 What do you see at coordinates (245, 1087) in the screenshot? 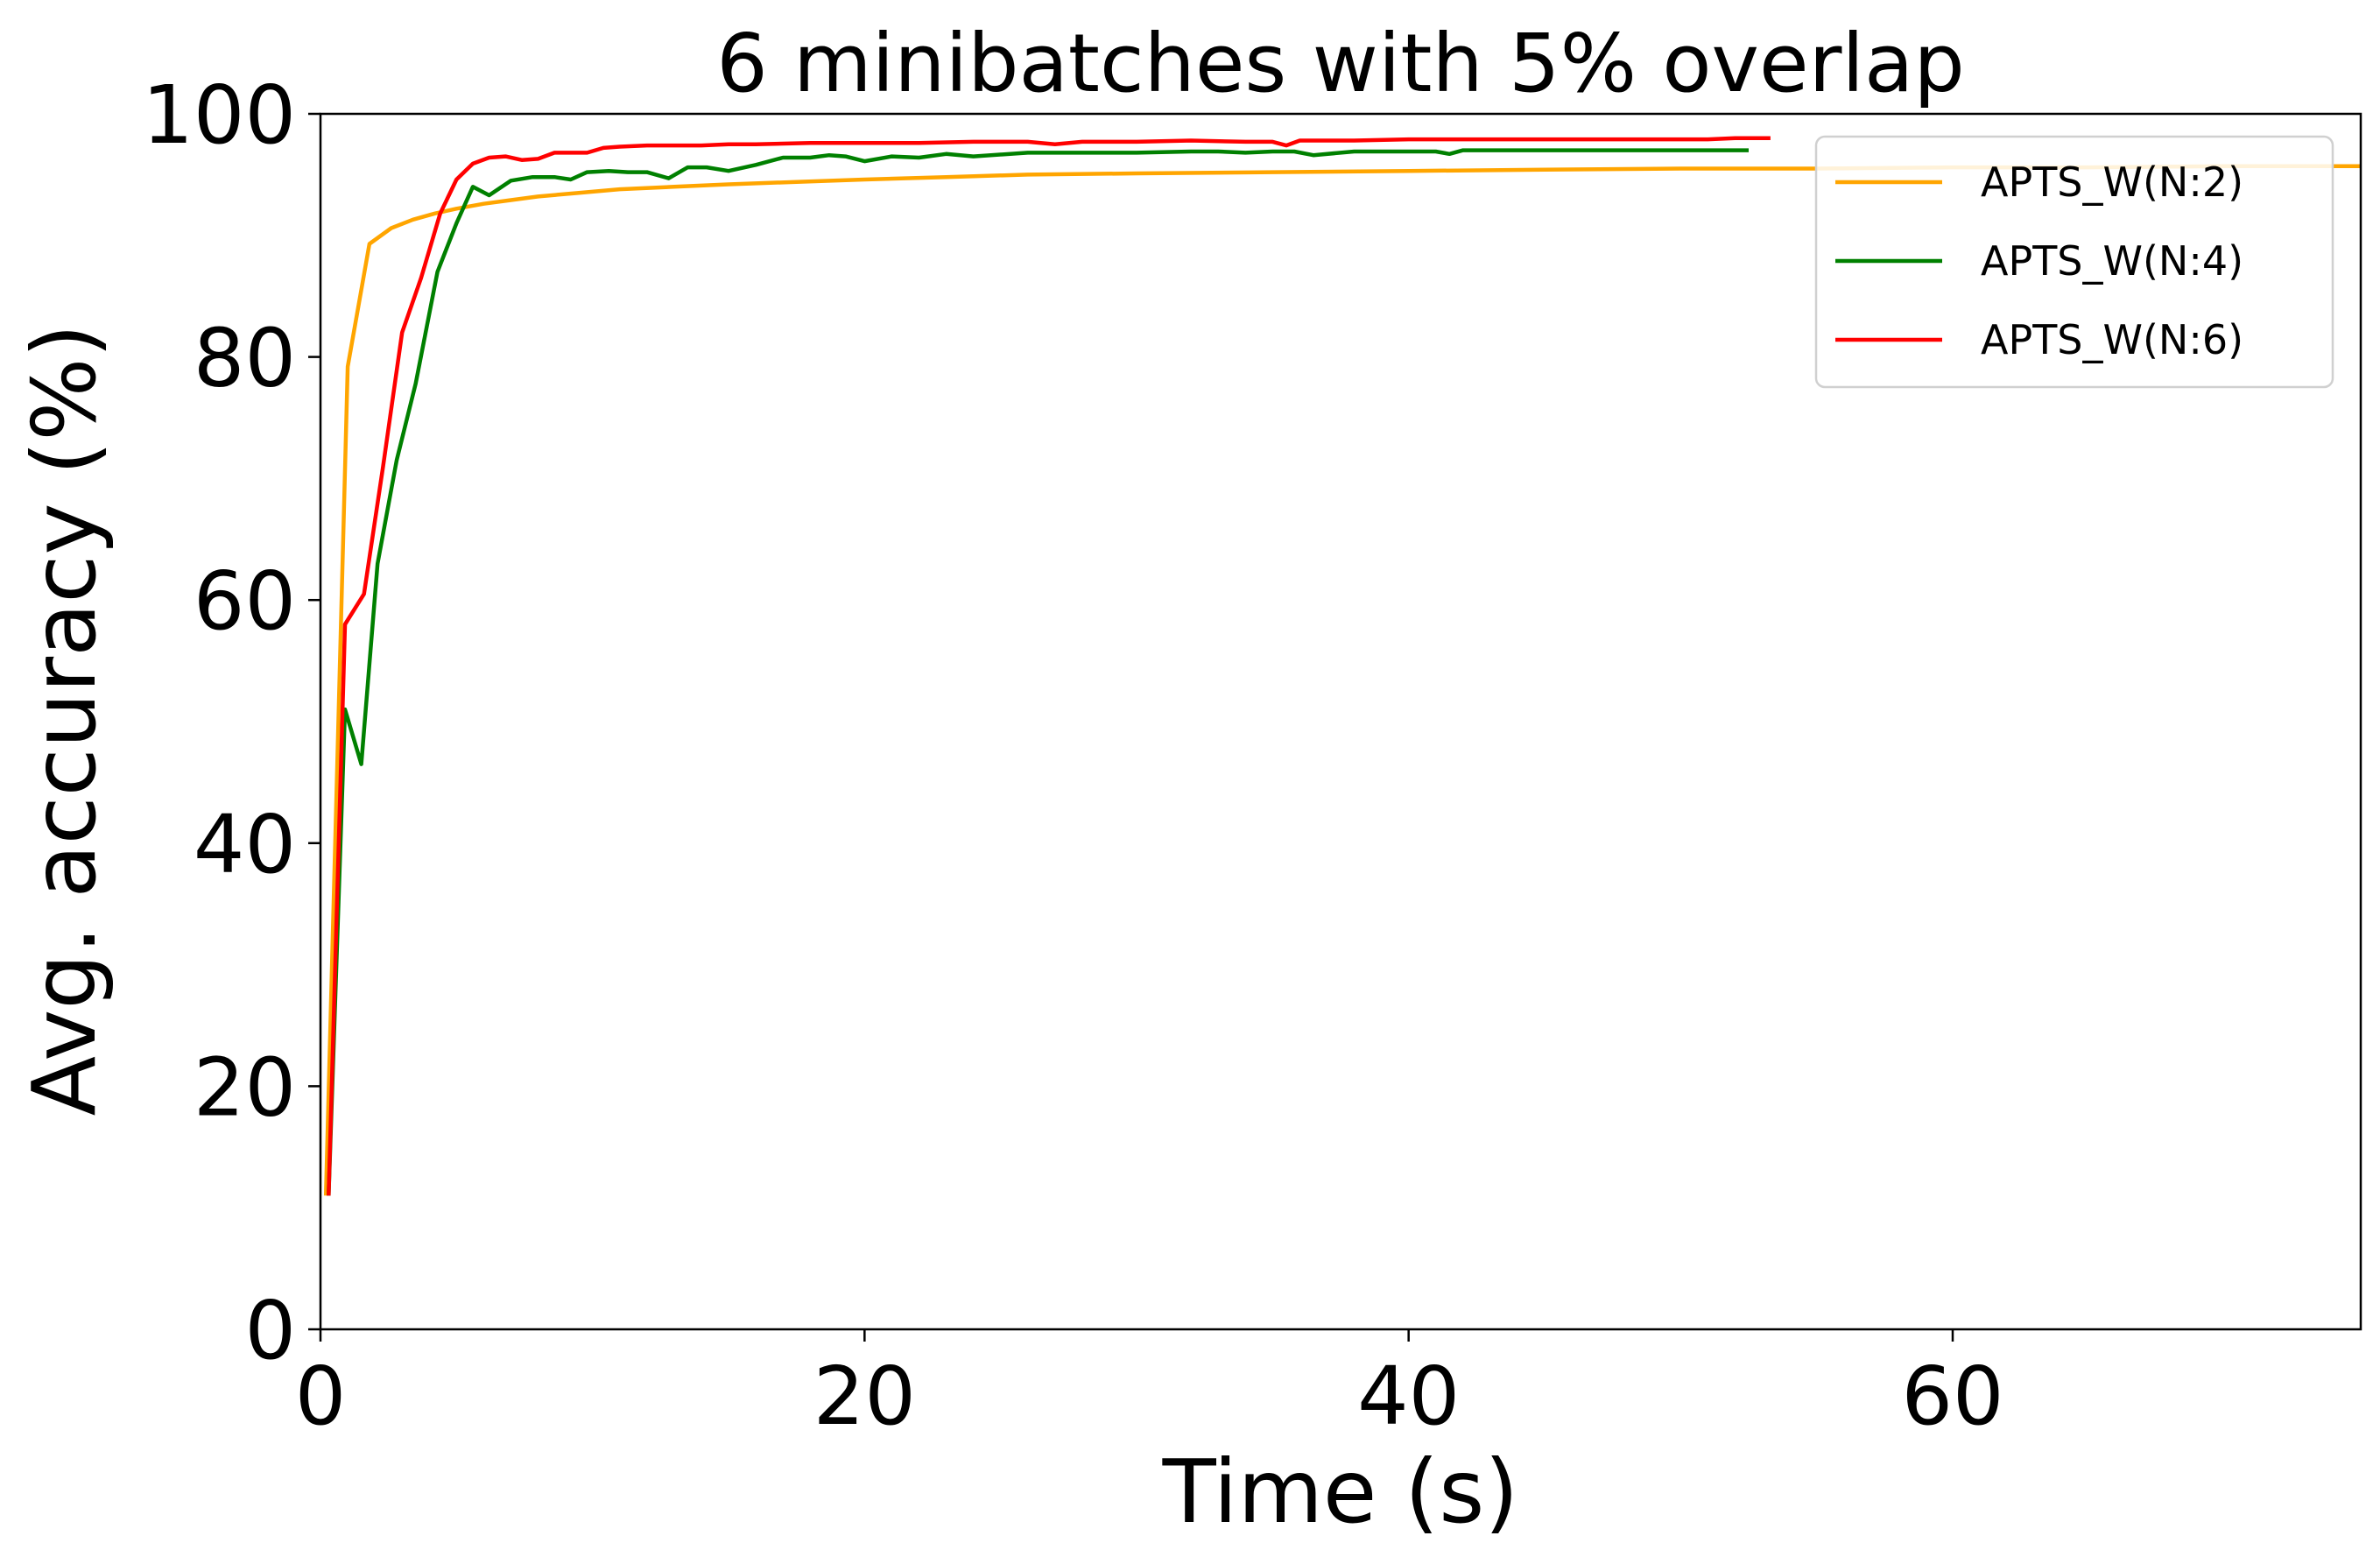
I see `y-tick-label: 20` at bounding box center [245, 1087].